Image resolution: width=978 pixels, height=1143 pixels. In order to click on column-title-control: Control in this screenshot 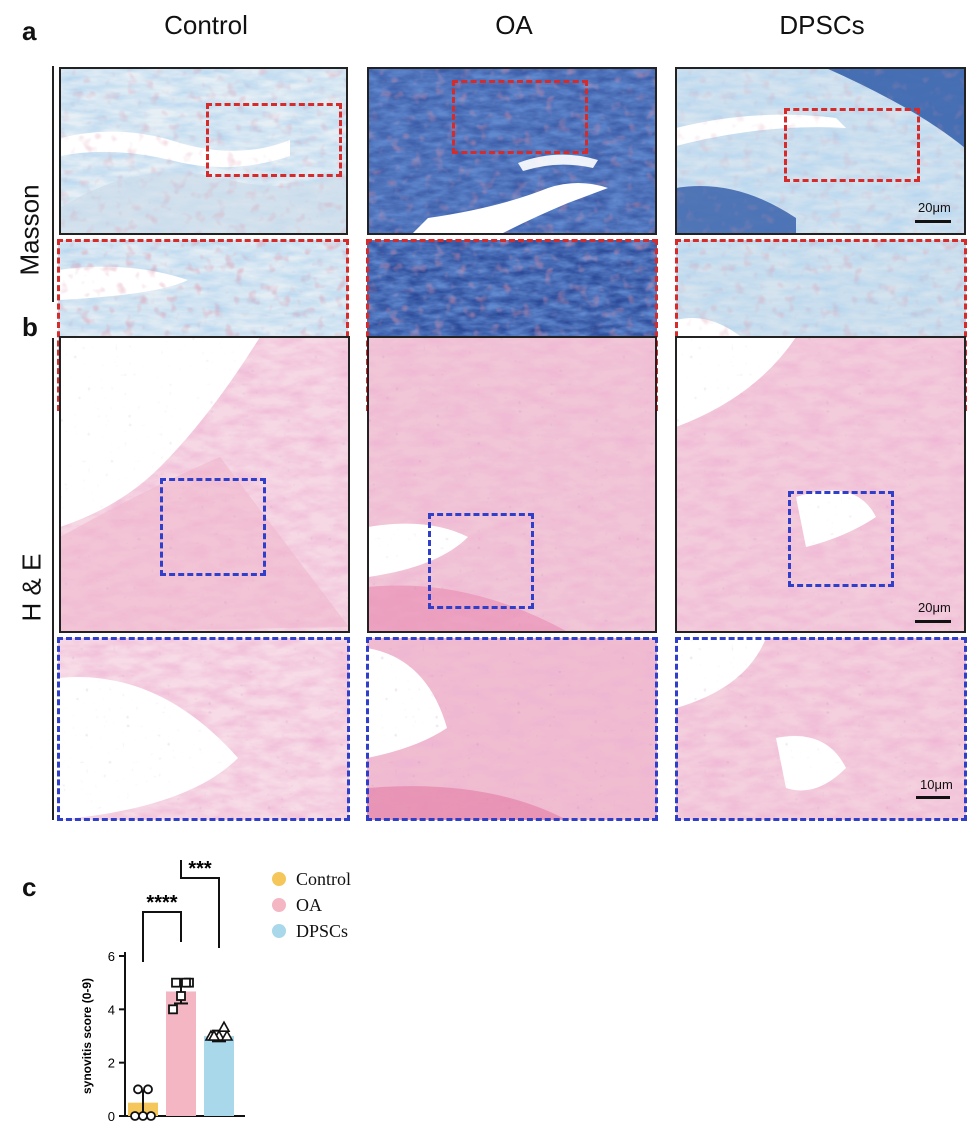, I will do `click(206, 25)`.